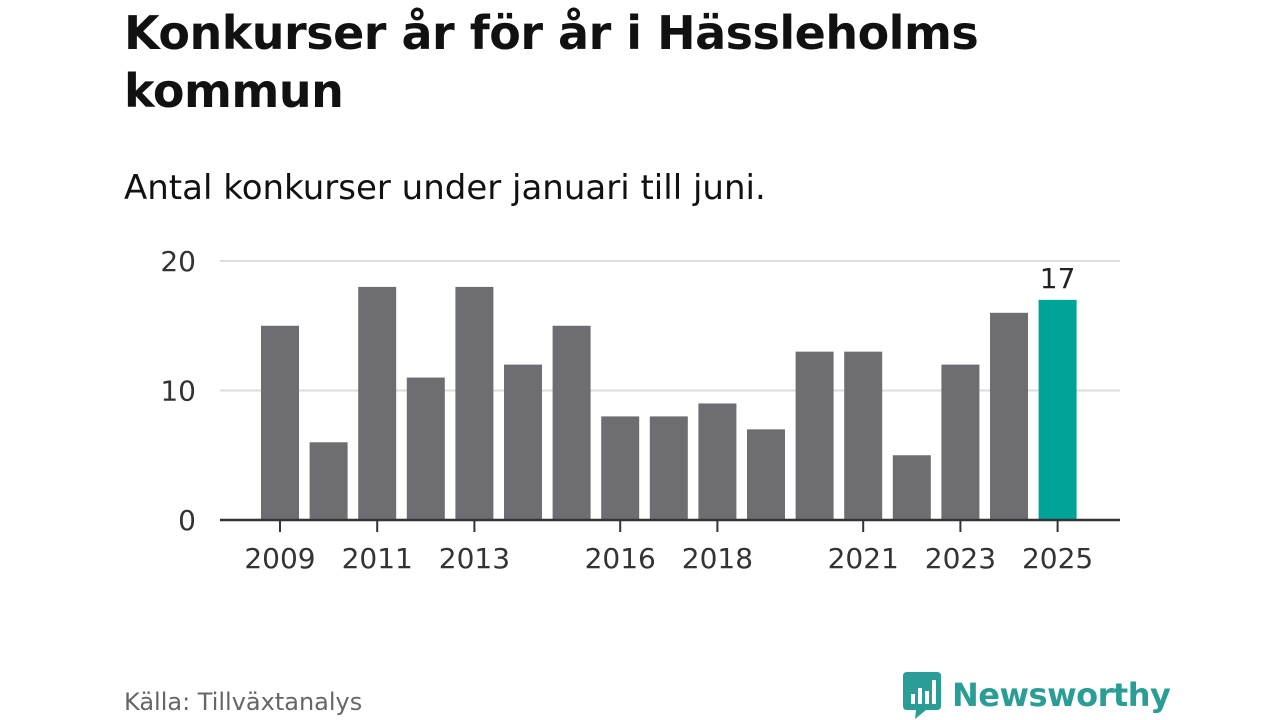  What do you see at coordinates (863, 558) in the screenshot?
I see `x-tick-label-2021: 2021` at bounding box center [863, 558].